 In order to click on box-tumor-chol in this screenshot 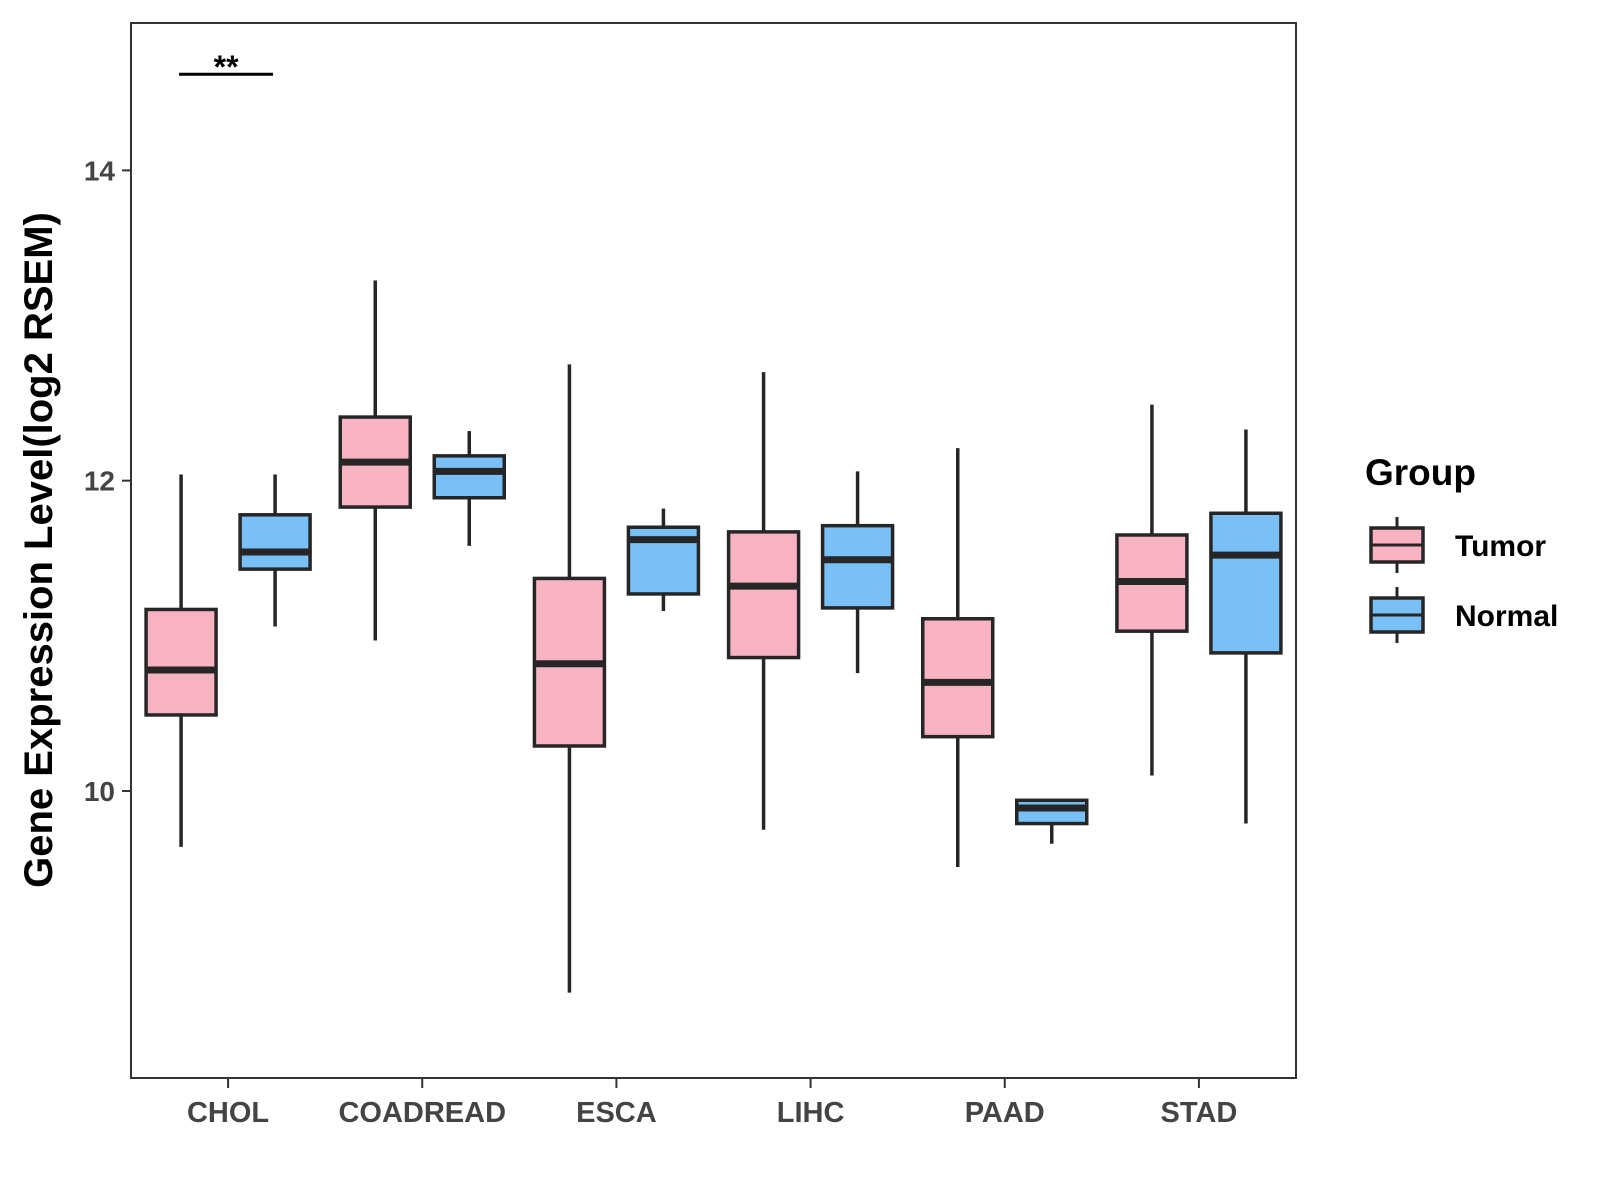, I will do `click(181, 660)`.